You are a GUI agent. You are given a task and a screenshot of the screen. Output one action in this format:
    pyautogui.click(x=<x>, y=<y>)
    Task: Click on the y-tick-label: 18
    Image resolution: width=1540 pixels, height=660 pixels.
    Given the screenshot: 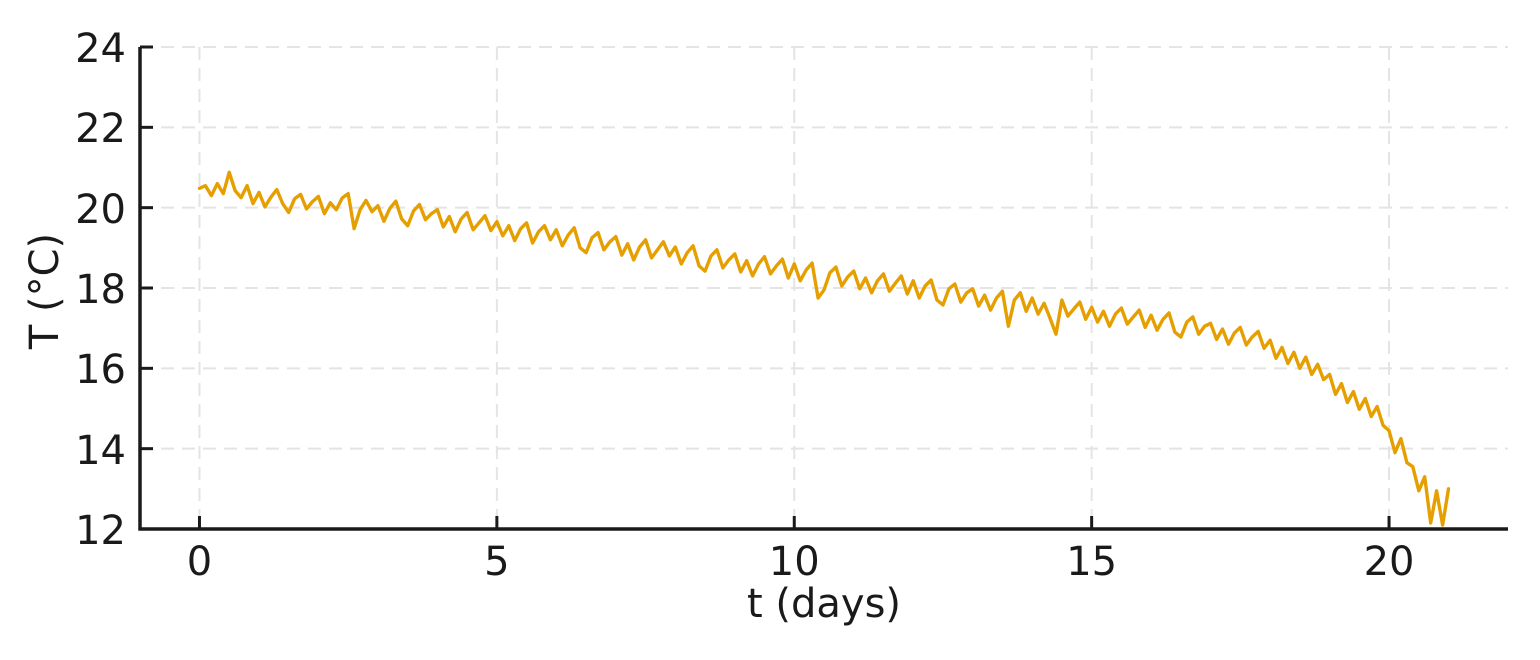 What is the action you would take?
    pyautogui.click(x=100, y=290)
    